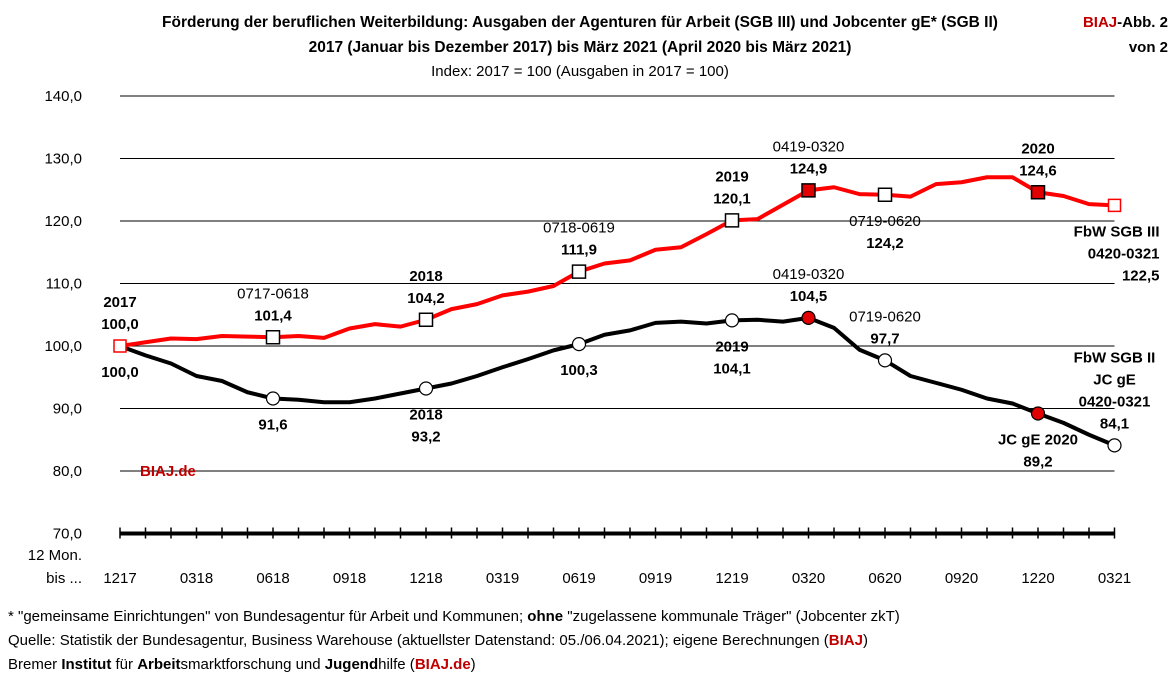  Describe the element at coordinates (1037, 462) in the screenshot. I see `annotation-line: 89,2` at that location.